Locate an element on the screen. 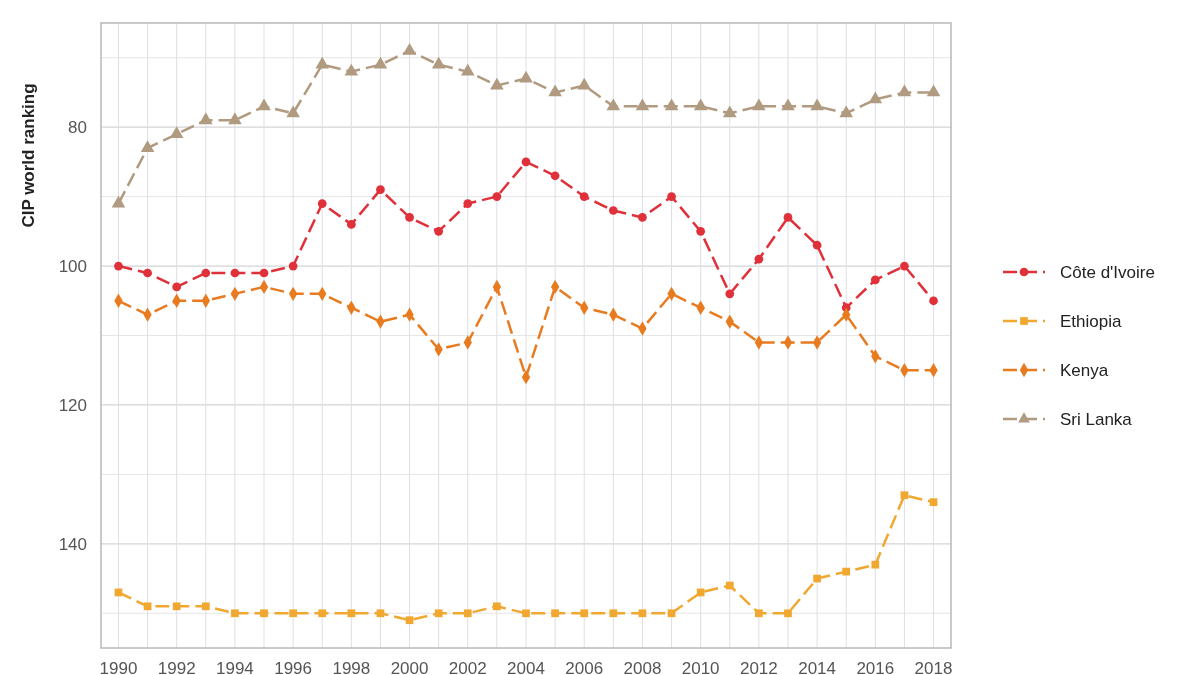 The image size is (1179, 675). x-tick-label: 1992 is located at coordinates (176, 667).